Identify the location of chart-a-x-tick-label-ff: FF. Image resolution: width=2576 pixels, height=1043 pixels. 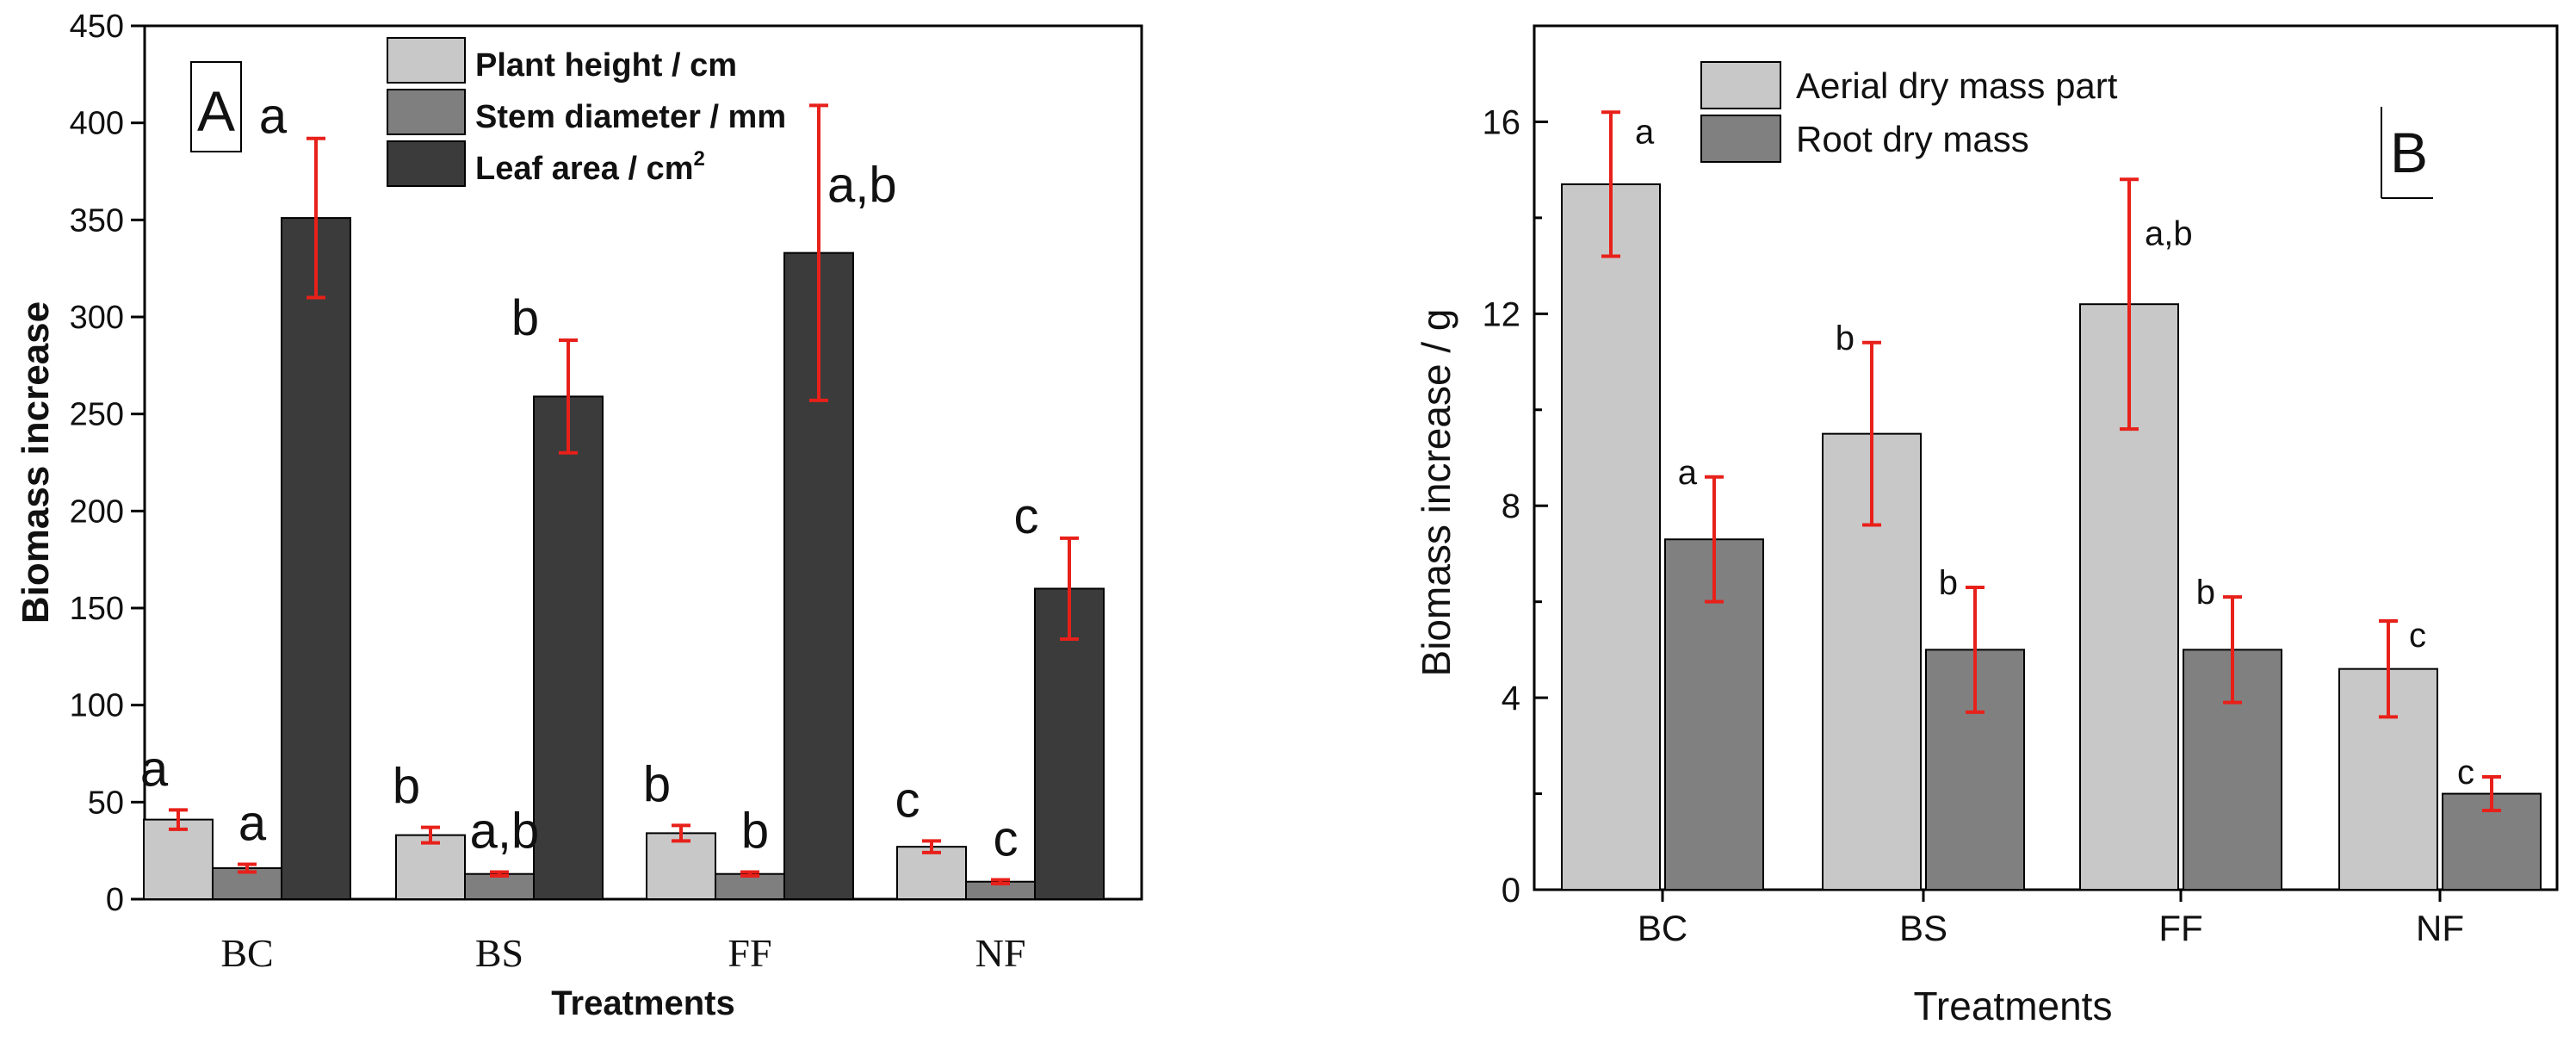
(750, 953).